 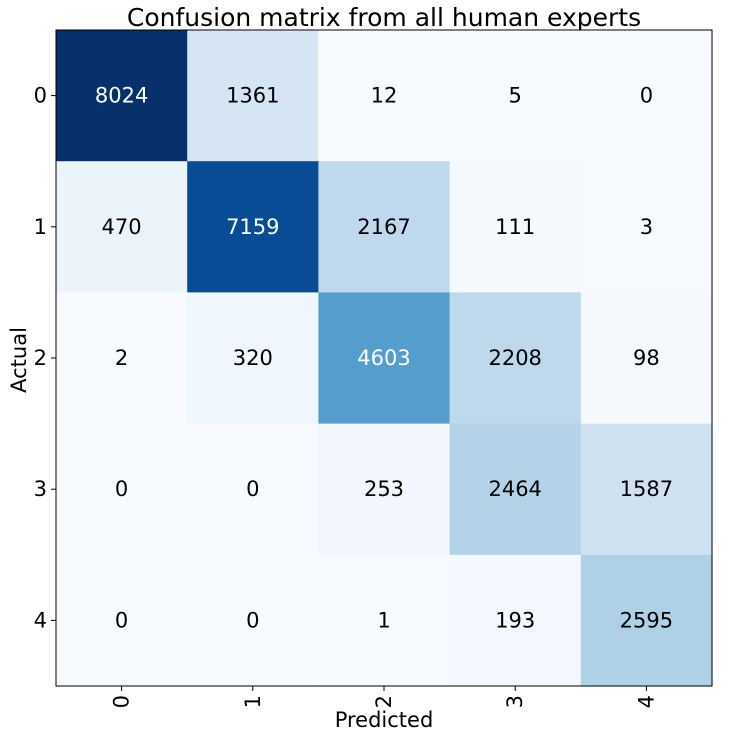 I want to click on cell-value-r4-c0: 0, so click(x=121, y=620).